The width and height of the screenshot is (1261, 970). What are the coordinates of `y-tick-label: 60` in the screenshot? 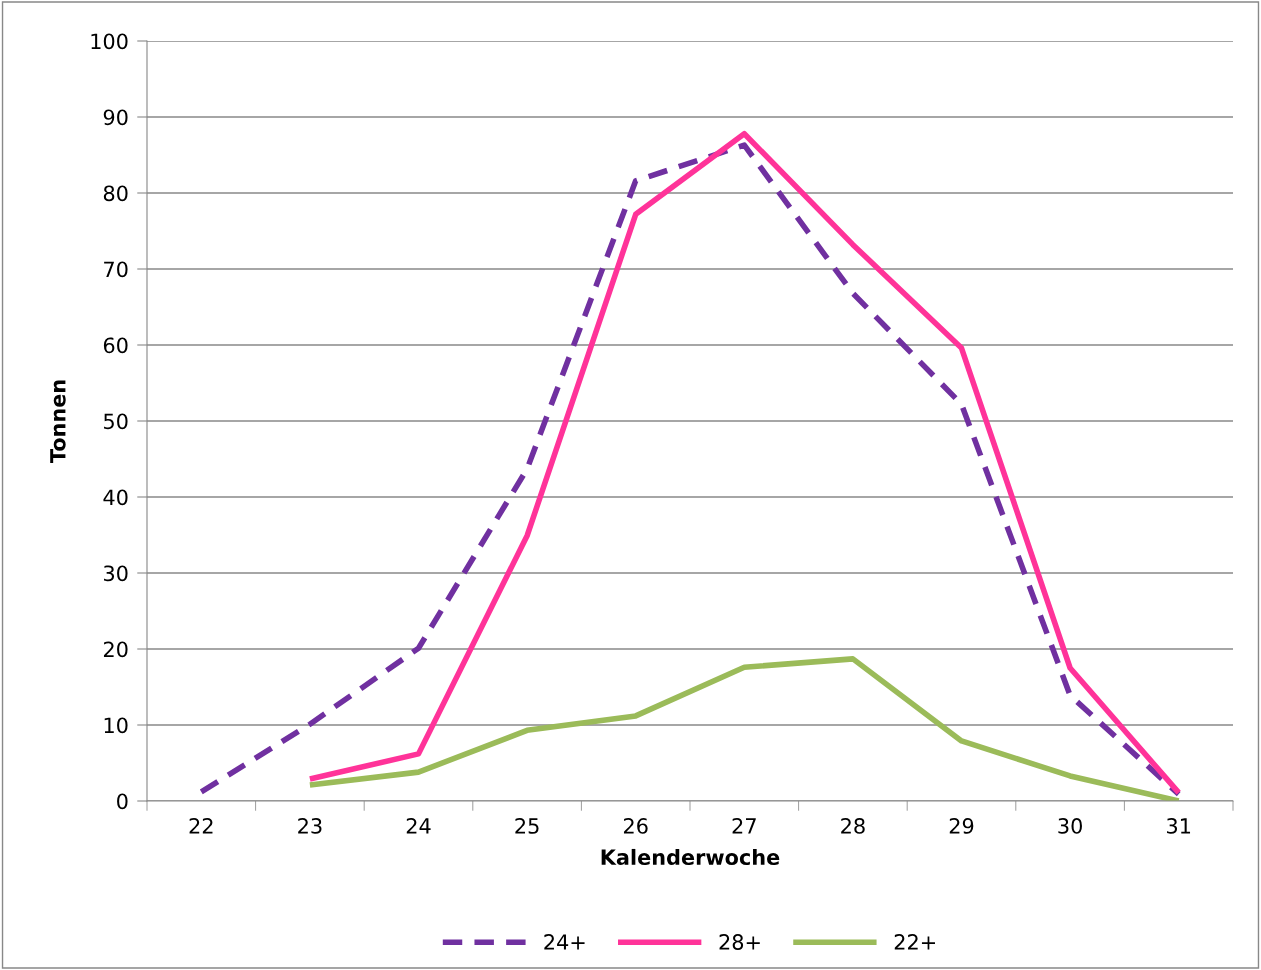 It's located at (115, 345).